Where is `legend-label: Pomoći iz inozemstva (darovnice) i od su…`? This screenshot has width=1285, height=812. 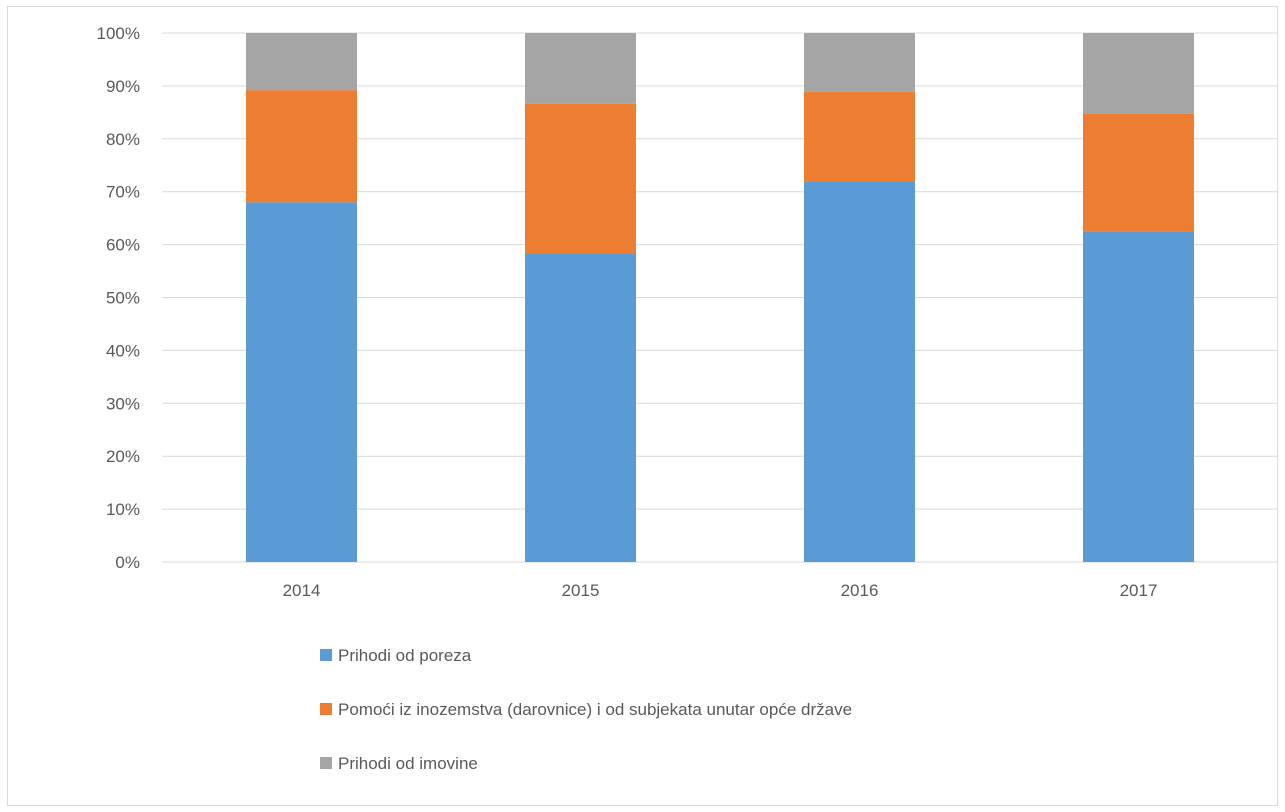 legend-label: Pomoći iz inozemstva (darovnice) i od su… is located at coordinates (595, 709).